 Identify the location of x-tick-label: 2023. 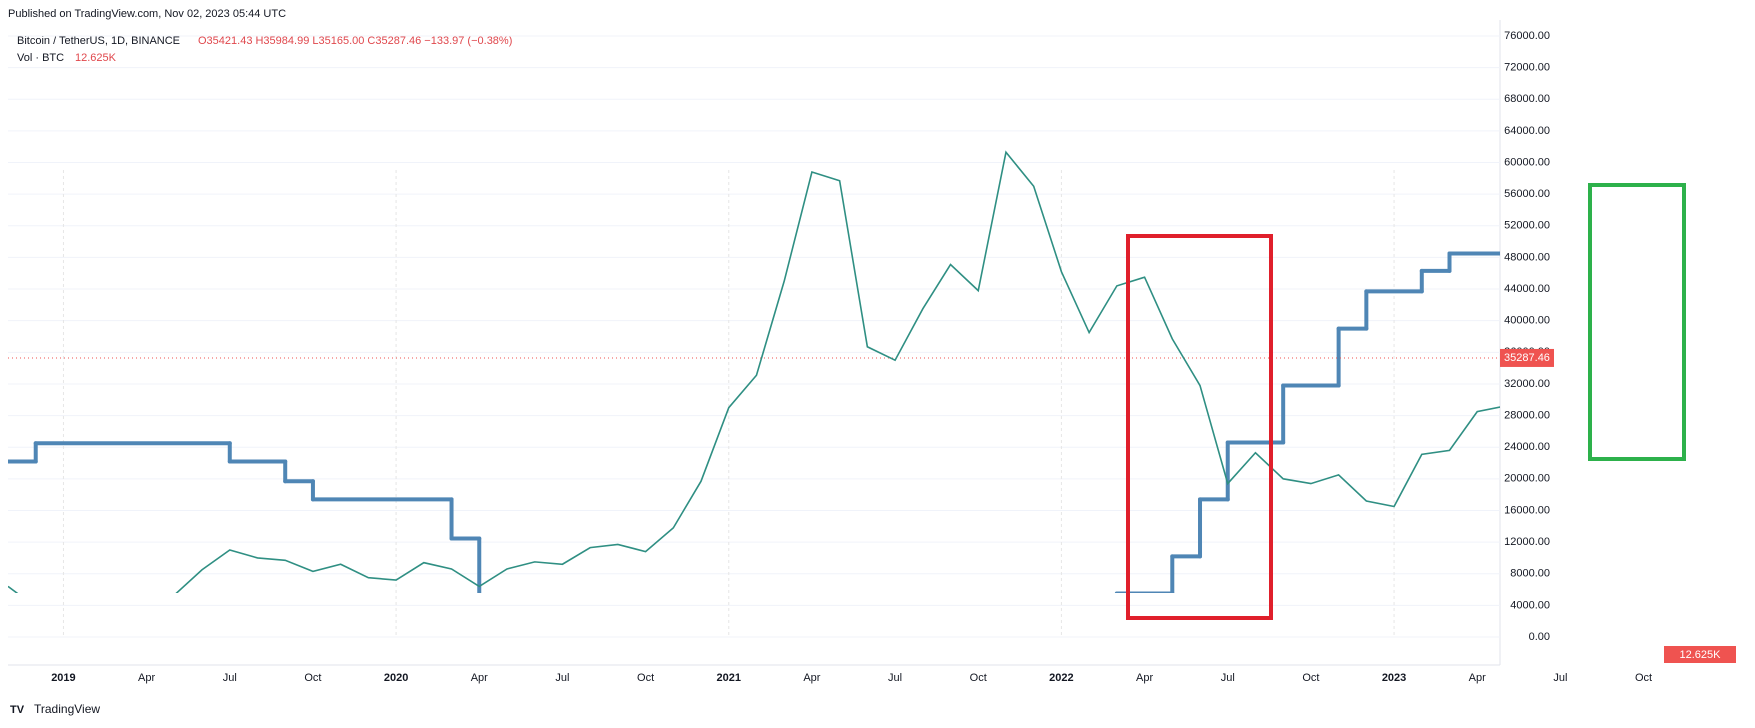
(1394, 678).